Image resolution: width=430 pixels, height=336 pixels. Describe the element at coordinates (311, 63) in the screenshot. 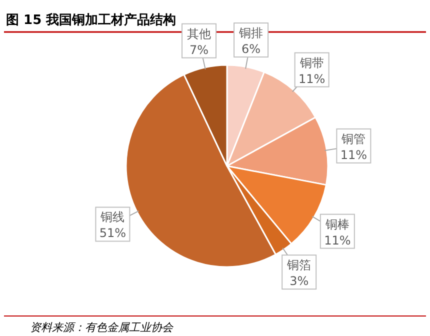

I see `slice-label: 铜带` at that location.